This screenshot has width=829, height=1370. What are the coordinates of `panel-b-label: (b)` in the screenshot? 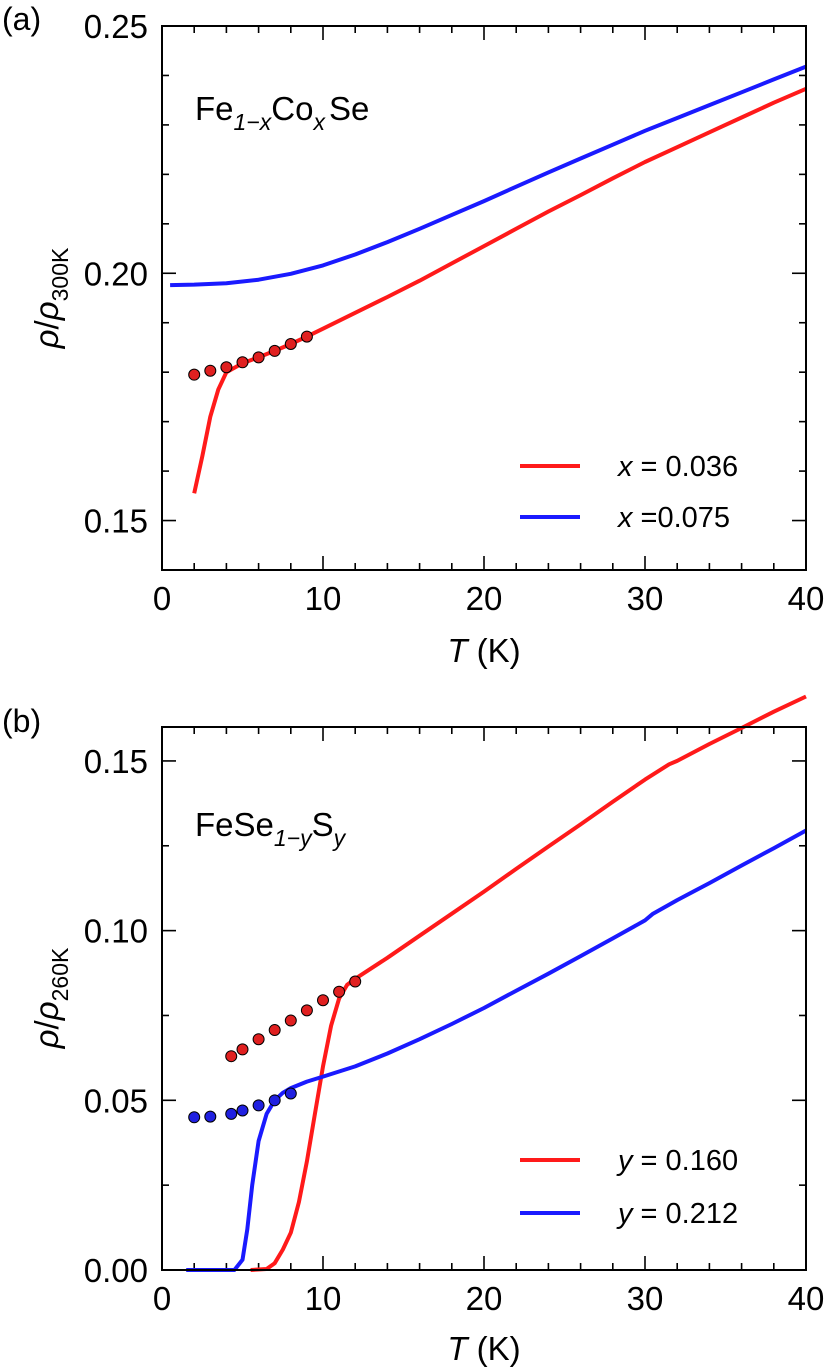 It's located at (21, 721).